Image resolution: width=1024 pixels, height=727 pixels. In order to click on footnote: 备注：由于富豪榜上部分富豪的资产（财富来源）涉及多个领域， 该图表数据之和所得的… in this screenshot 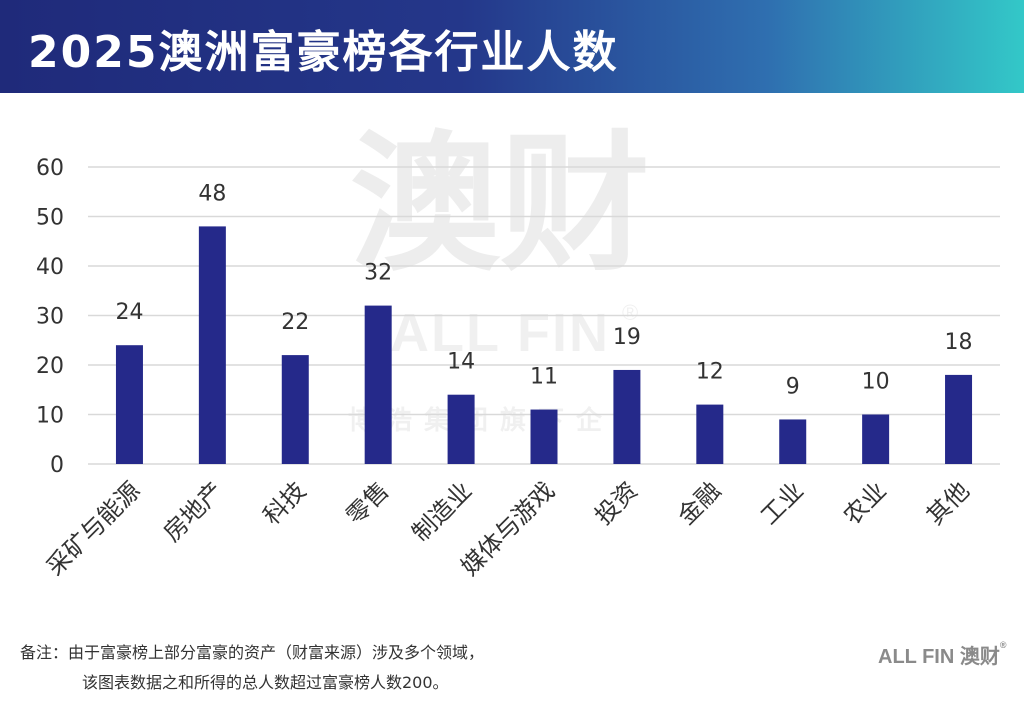, I will do `click(252, 668)`.